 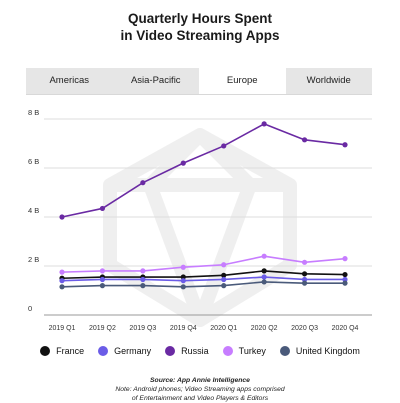 I want to click on legend-item-france: France, so click(x=62, y=351).